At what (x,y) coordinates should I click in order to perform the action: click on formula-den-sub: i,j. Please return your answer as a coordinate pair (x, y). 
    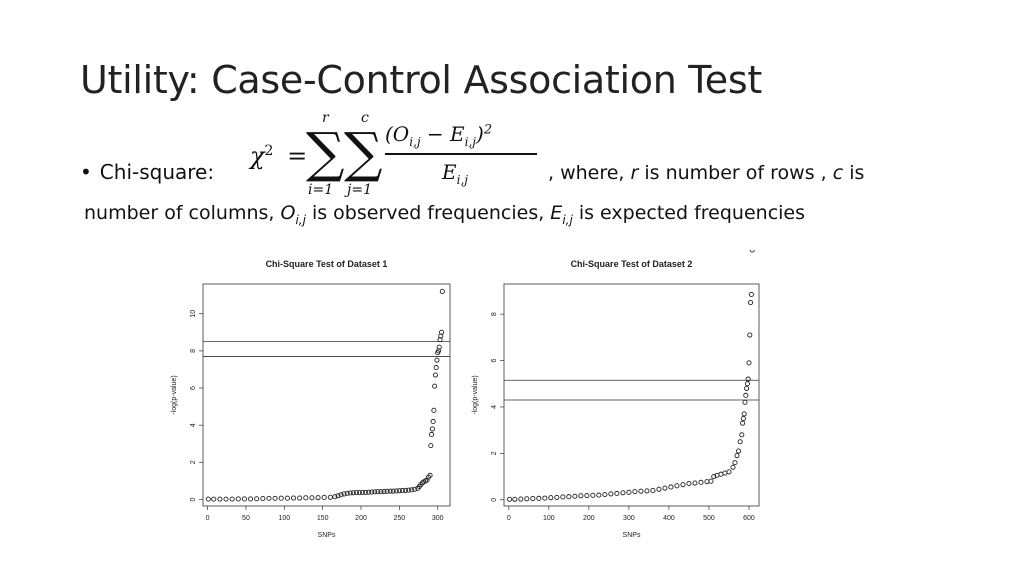
    Looking at the image, I should click on (462, 180).